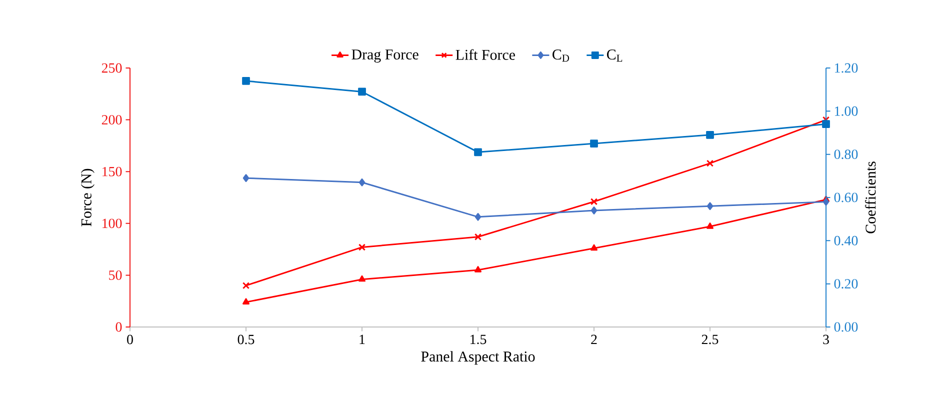 The image size is (935, 411). Describe the element at coordinates (130, 339) in the screenshot. I see `x-tick-label: 0` at that location.